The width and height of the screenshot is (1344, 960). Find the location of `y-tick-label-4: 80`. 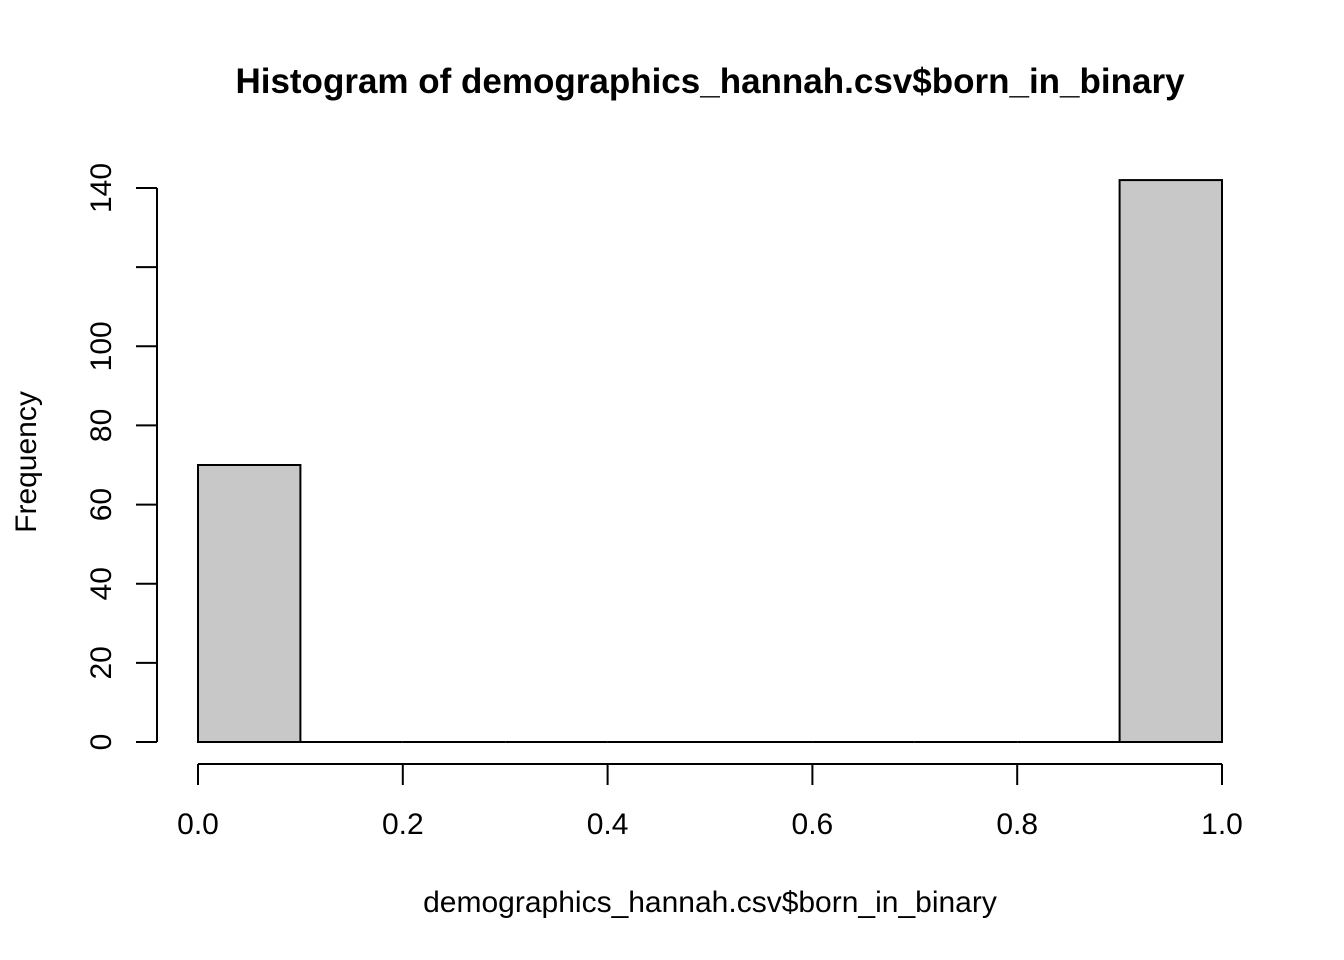

y-tick-label-4: 80 is located at coordinates (101, 425).